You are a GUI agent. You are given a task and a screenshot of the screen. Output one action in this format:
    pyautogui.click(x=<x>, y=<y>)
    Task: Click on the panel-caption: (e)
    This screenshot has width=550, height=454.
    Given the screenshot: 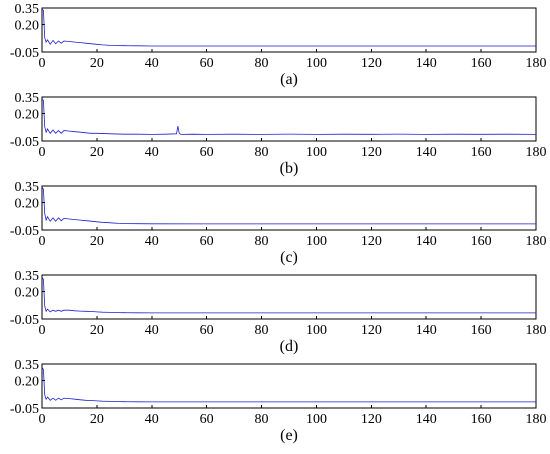 What is the action you would take?
    pyautogui.click(x=289, y=435)
    